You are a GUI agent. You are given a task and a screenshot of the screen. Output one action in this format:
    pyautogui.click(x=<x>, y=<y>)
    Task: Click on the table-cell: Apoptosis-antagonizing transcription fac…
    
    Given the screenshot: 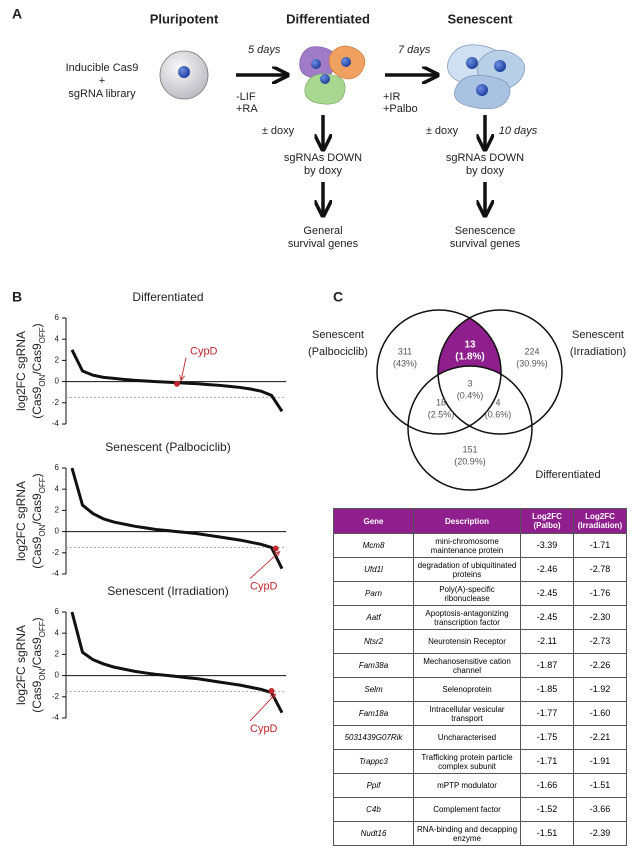 What is the action you would take?
    pyautogui.click(x=467, y=617)
    